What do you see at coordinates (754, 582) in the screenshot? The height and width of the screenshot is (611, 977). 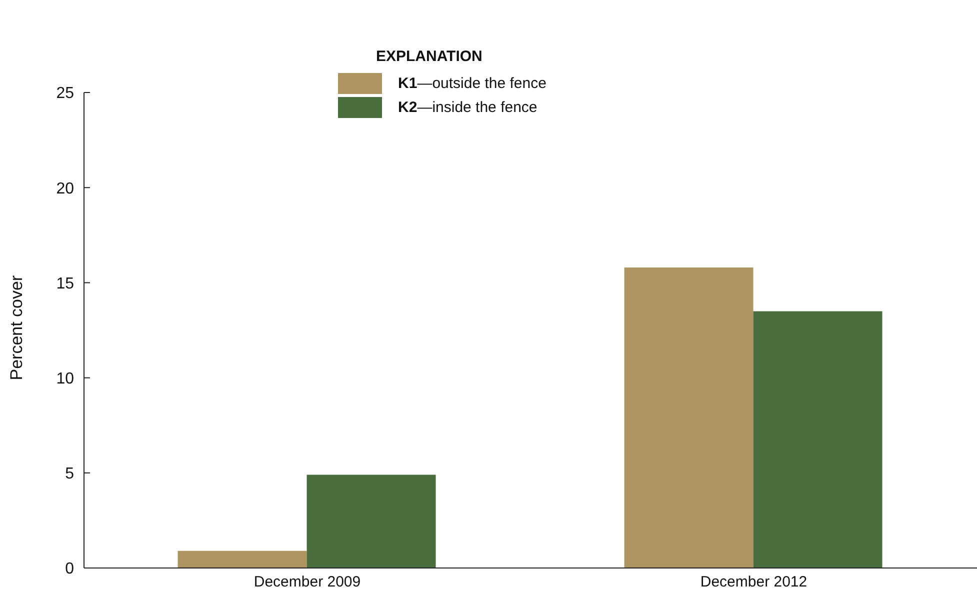 I see `x-tick-label: December 2012` at bounding box center [754, 582].